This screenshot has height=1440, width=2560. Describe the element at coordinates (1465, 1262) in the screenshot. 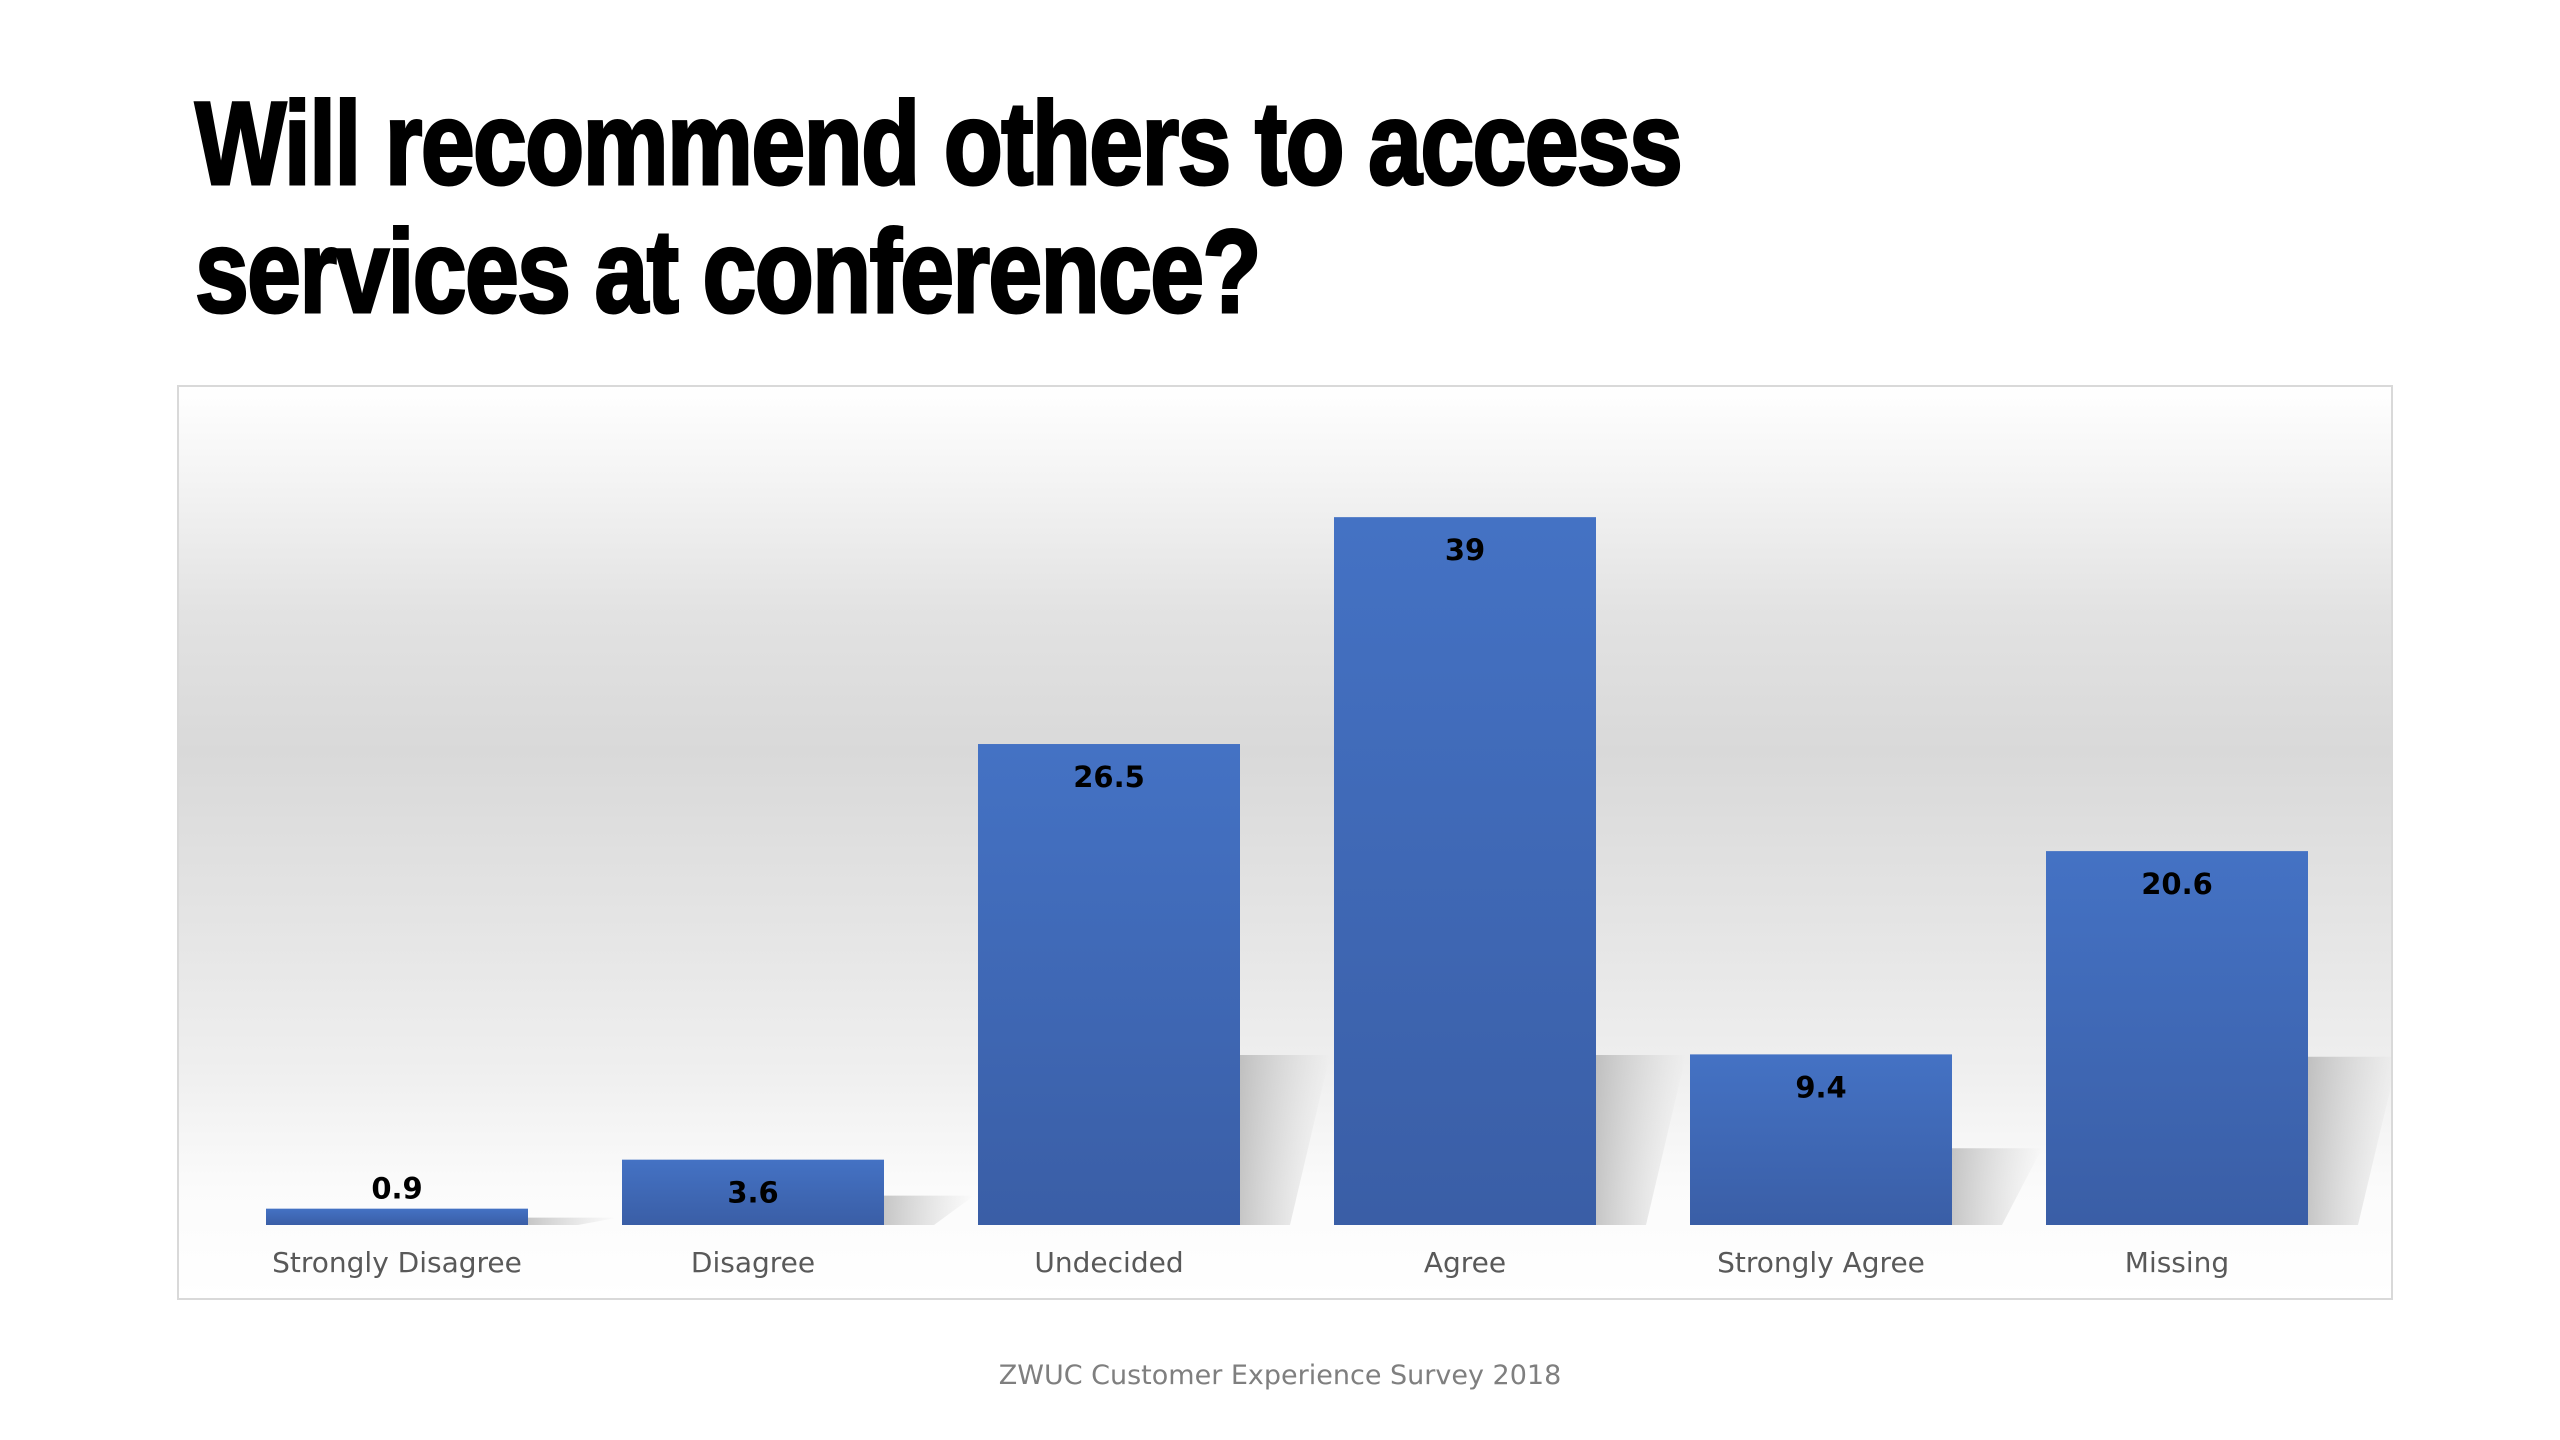

I see `category-label: Agree` at that location.